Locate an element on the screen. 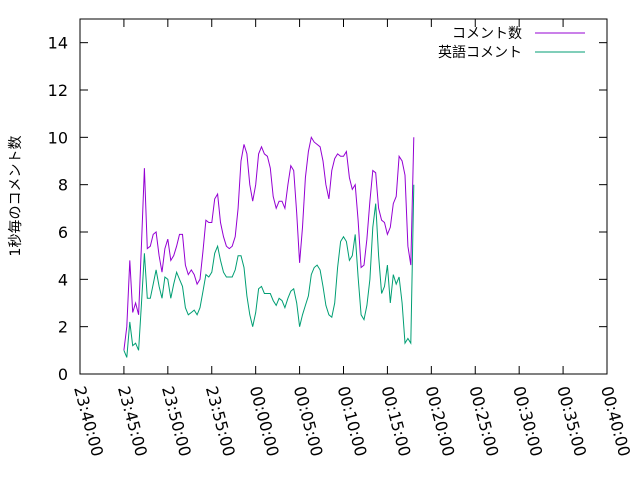  y-tick-label: 4 is located at coordinates (63, 279).